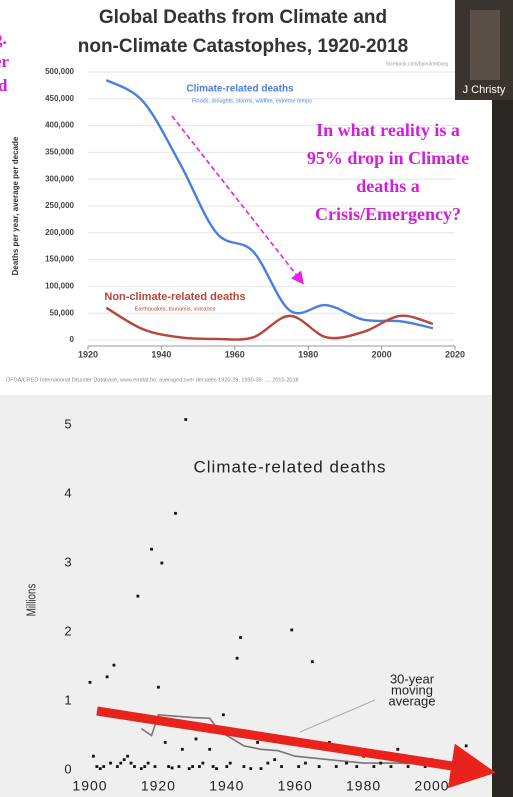 This screenshot has height=797, width=513. Describe the element at coordinates (59, 205) in the screenshot. I see `y-tick-label: 250,000` at that location.